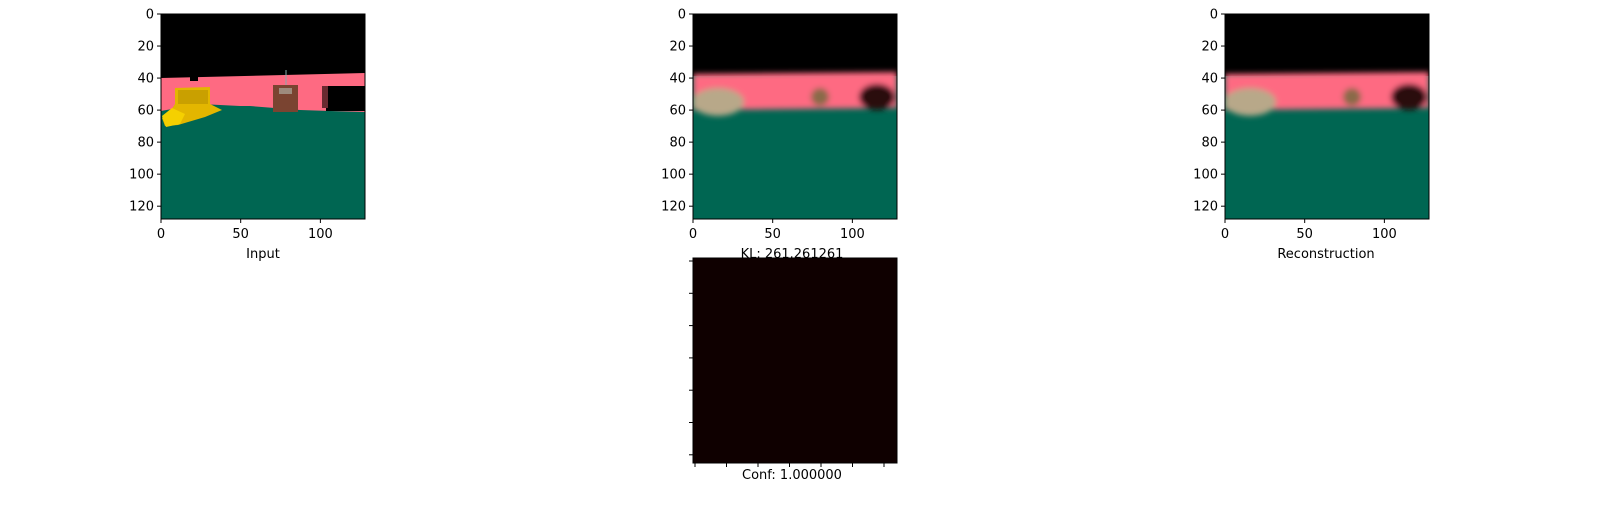 The height and width of the screenshot is (510, 1612). I want to click on input-x-axis: 0 50 100, so click(245, 230).